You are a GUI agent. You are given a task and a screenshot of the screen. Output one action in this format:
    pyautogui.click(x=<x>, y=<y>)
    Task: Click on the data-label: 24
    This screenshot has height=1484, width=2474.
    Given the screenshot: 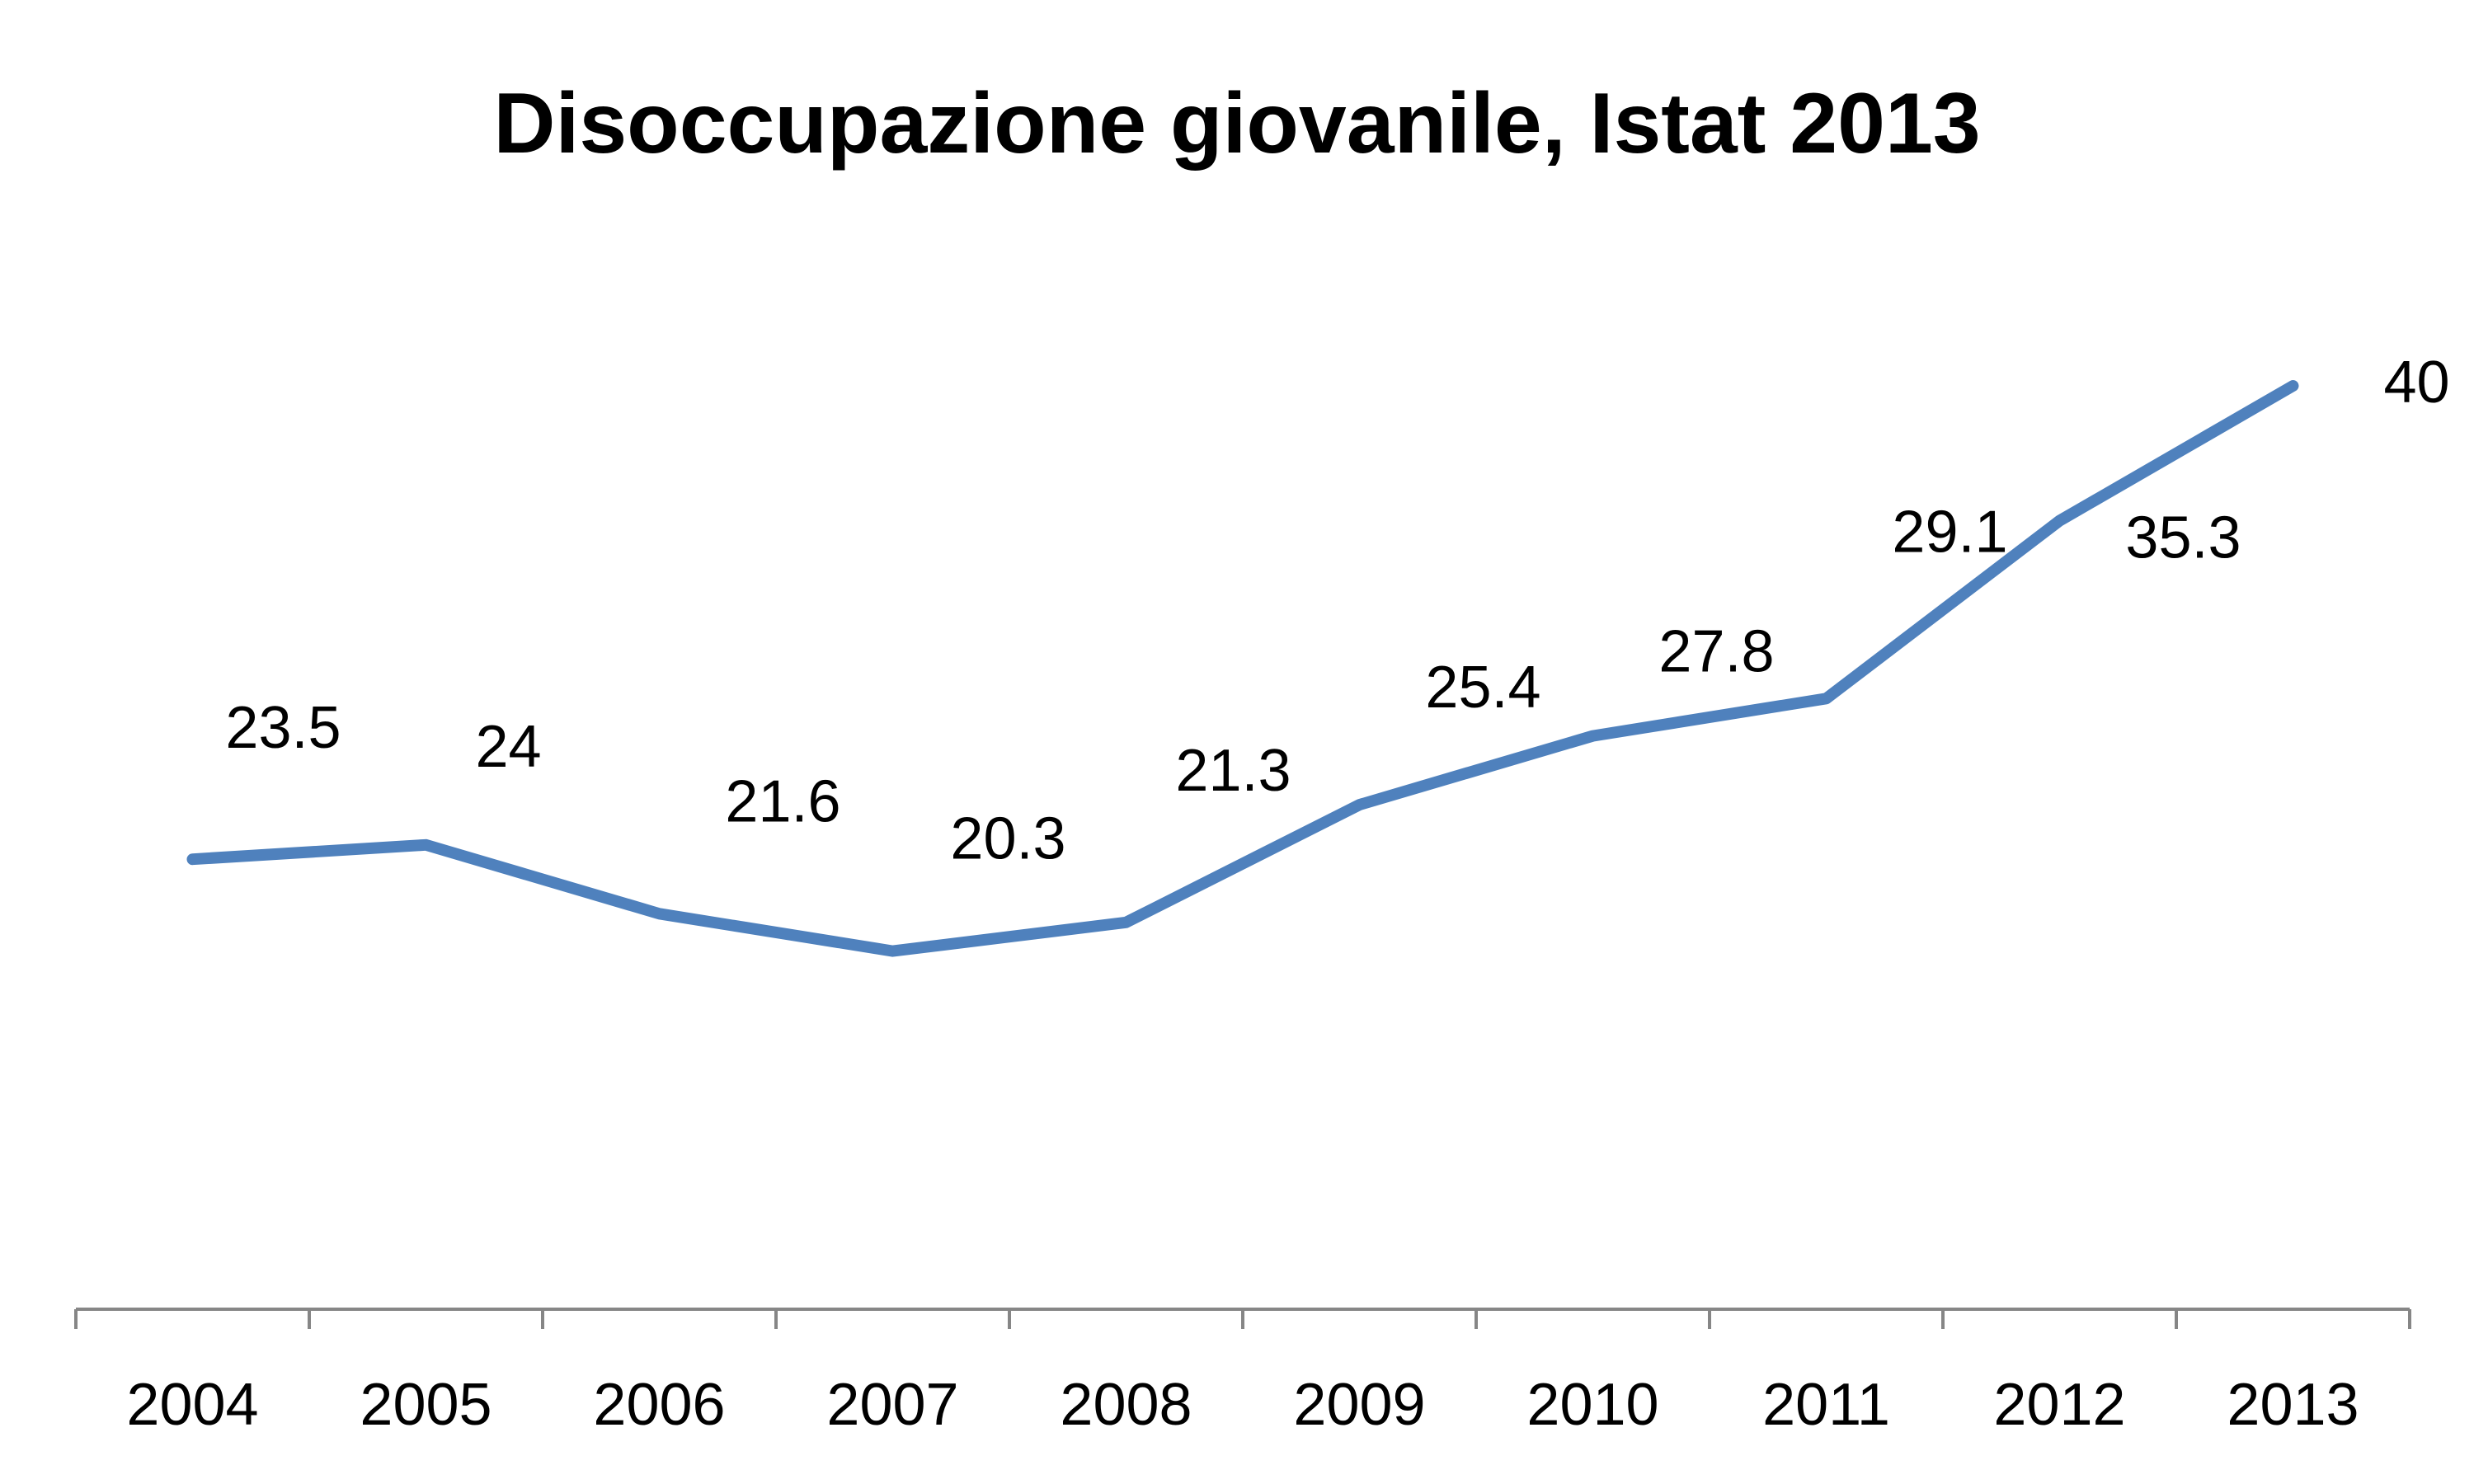 What is the action you would take?
    pyautogui.click(x=508, y=747)
    